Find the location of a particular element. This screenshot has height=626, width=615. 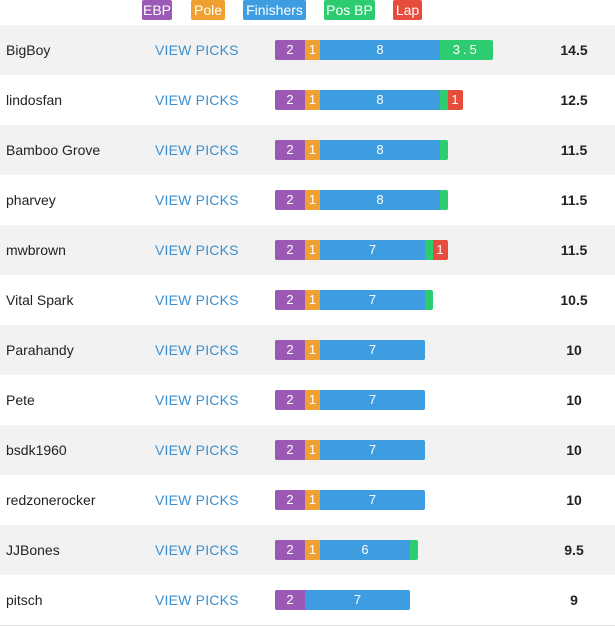

player-name: pitsch is located at coordinates (24, 600).